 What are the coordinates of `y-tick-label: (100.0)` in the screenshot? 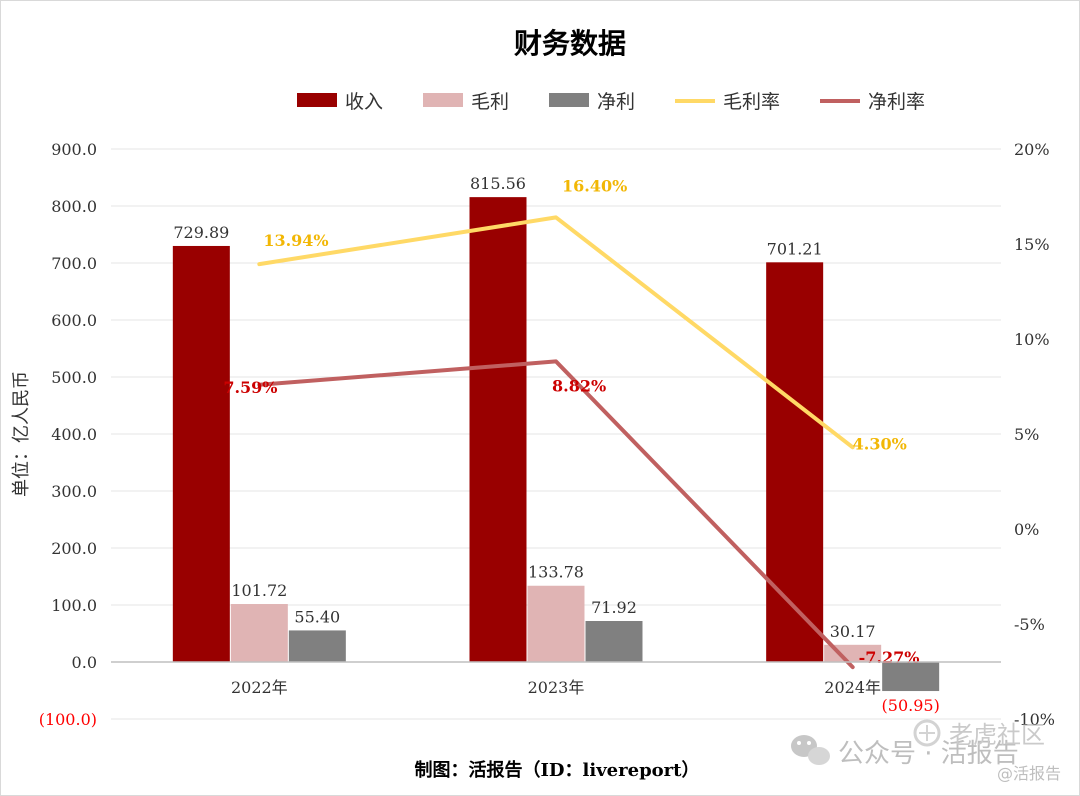 It's located at (68, 719).